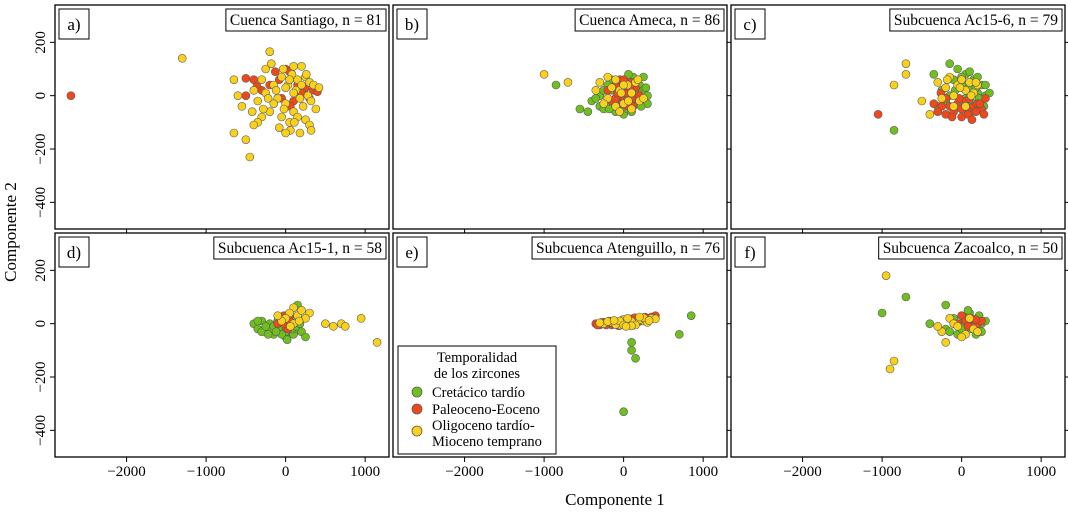 The height and width of the screenshot is (514, 1068). Describe the element at coordinates (10, 232) in the screenshot. I see `y-axis-title: Componente 2` at that location.